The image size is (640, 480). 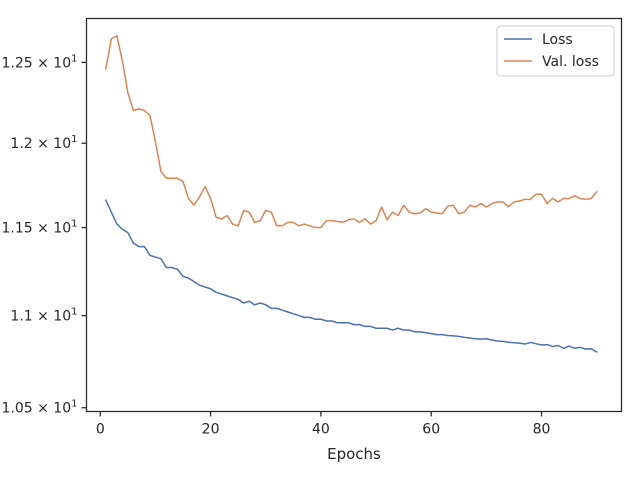 I want to click on y-tick-label: 1.25 × 10¹, so click(x=40, y=62).